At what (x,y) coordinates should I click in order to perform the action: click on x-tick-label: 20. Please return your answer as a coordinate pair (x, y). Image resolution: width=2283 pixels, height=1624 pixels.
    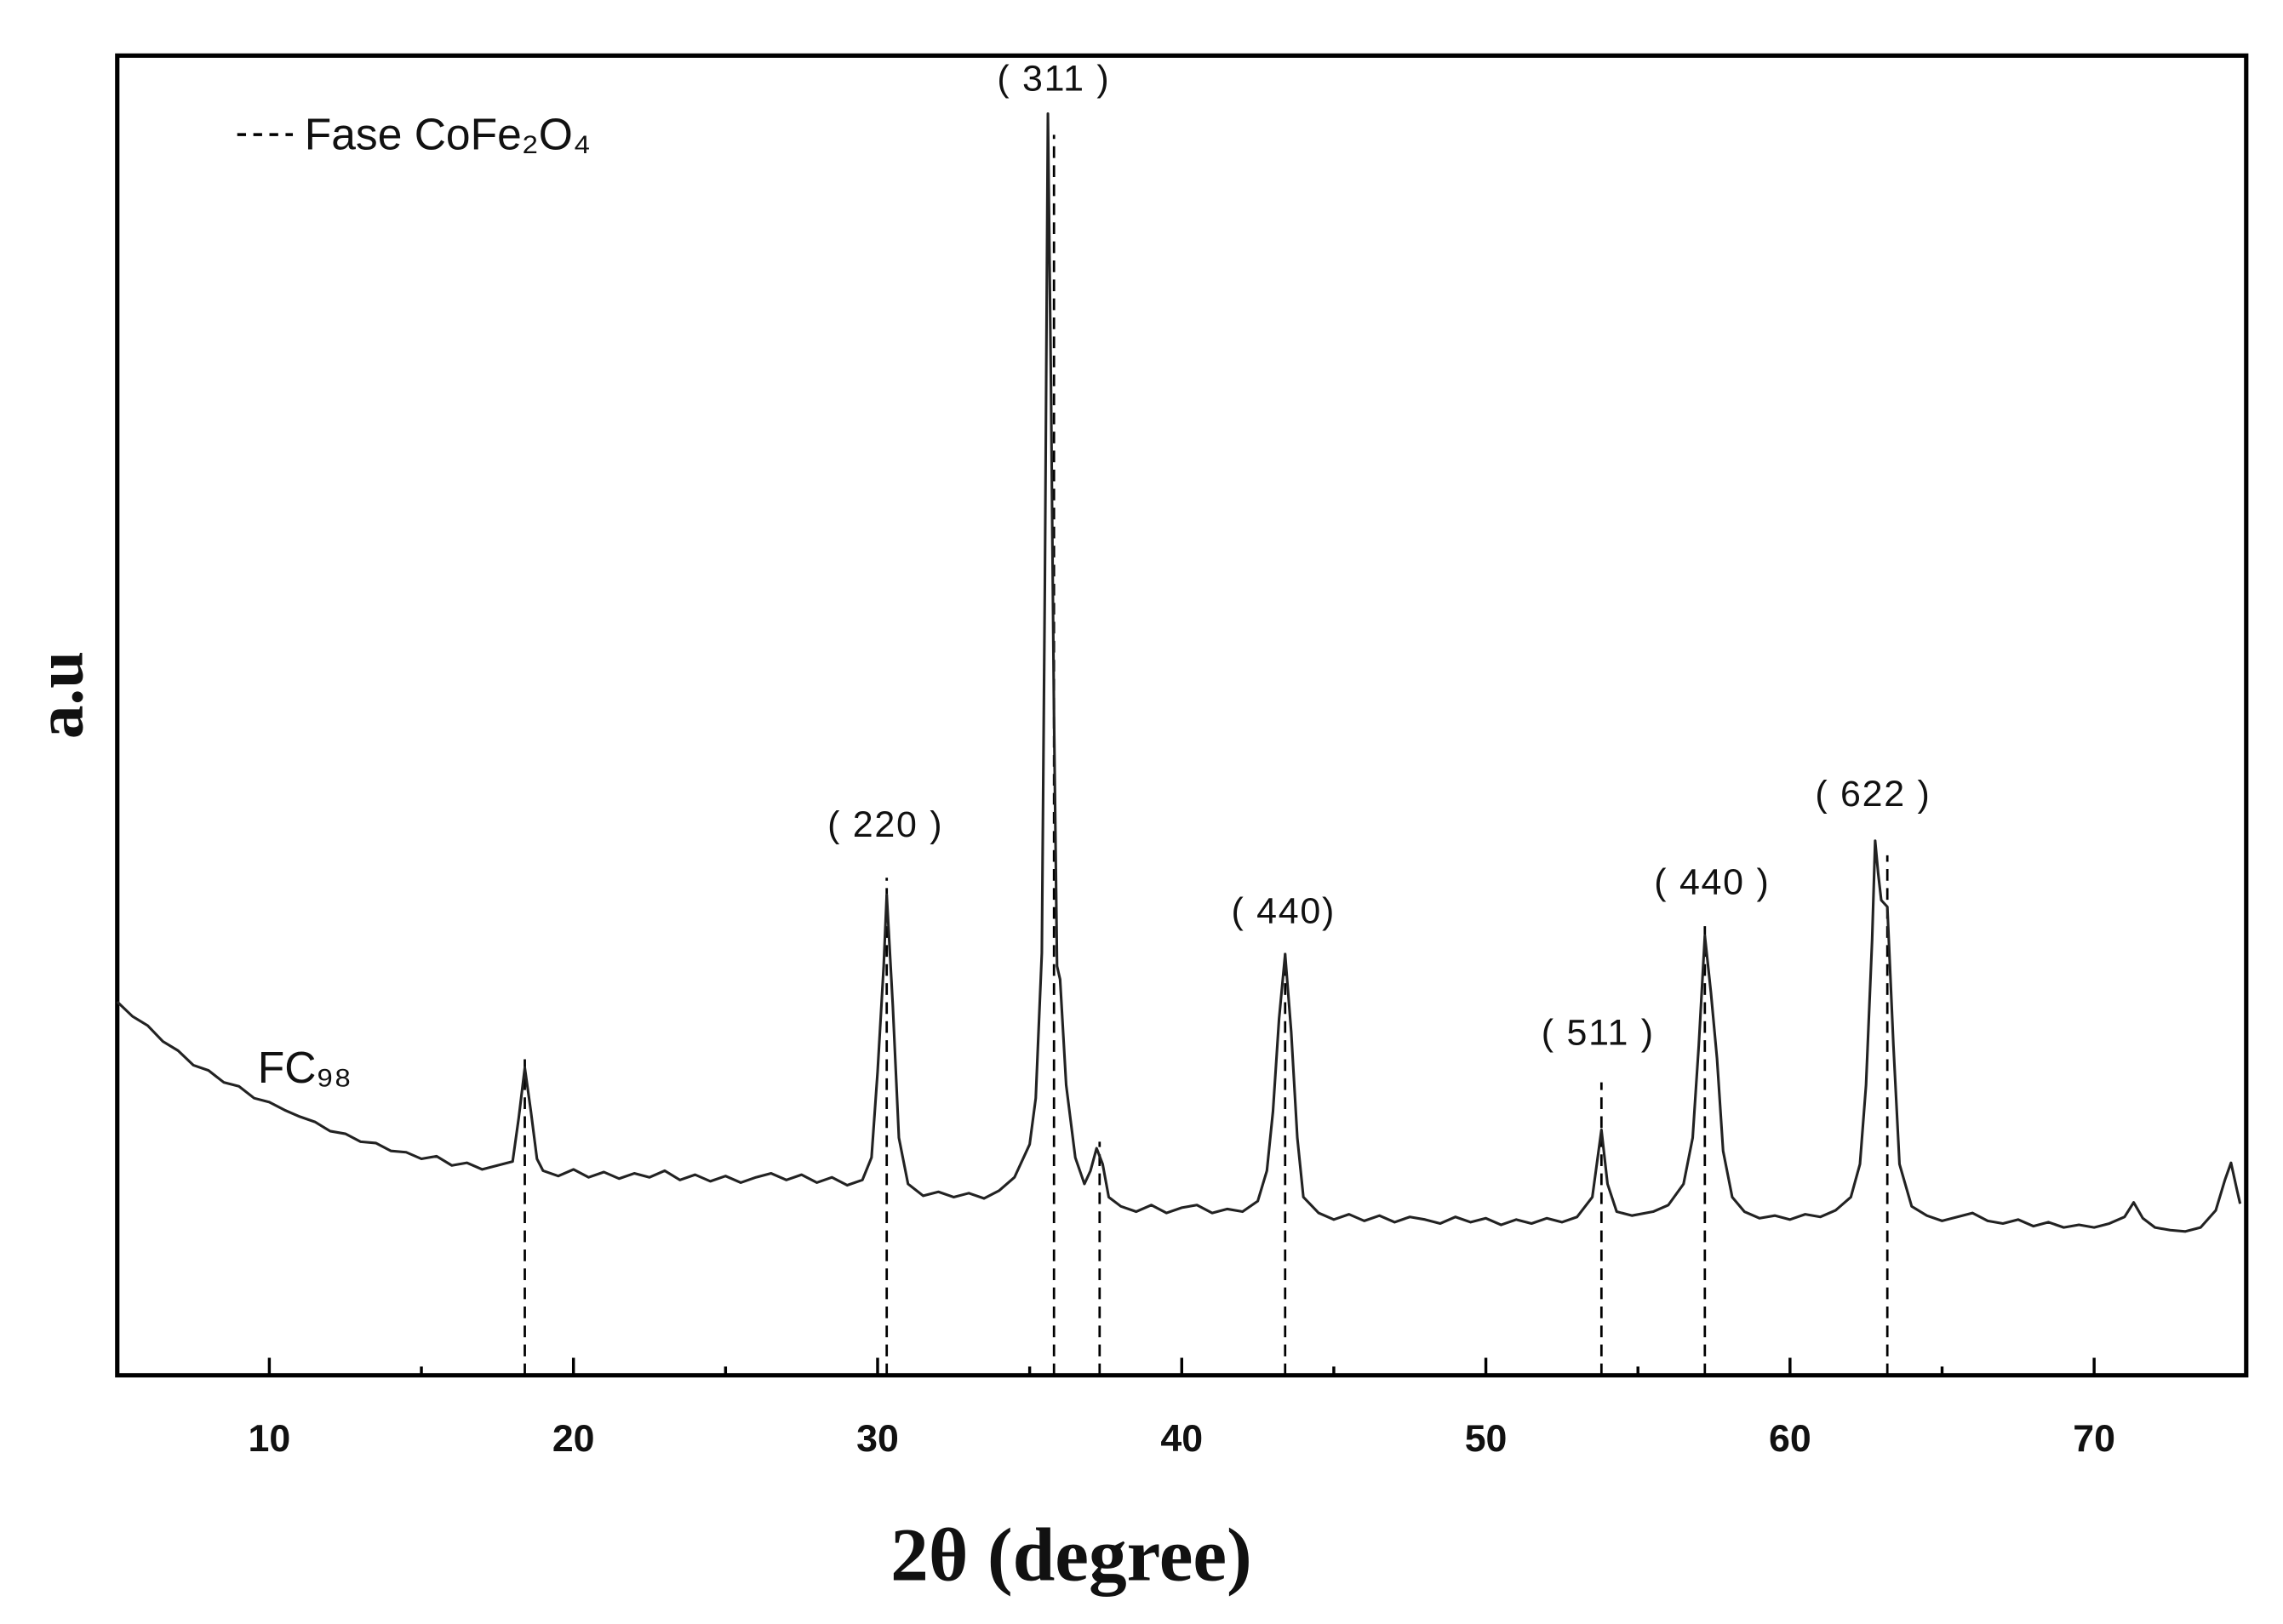
    Looking at the image, I should click on (573, 1439).